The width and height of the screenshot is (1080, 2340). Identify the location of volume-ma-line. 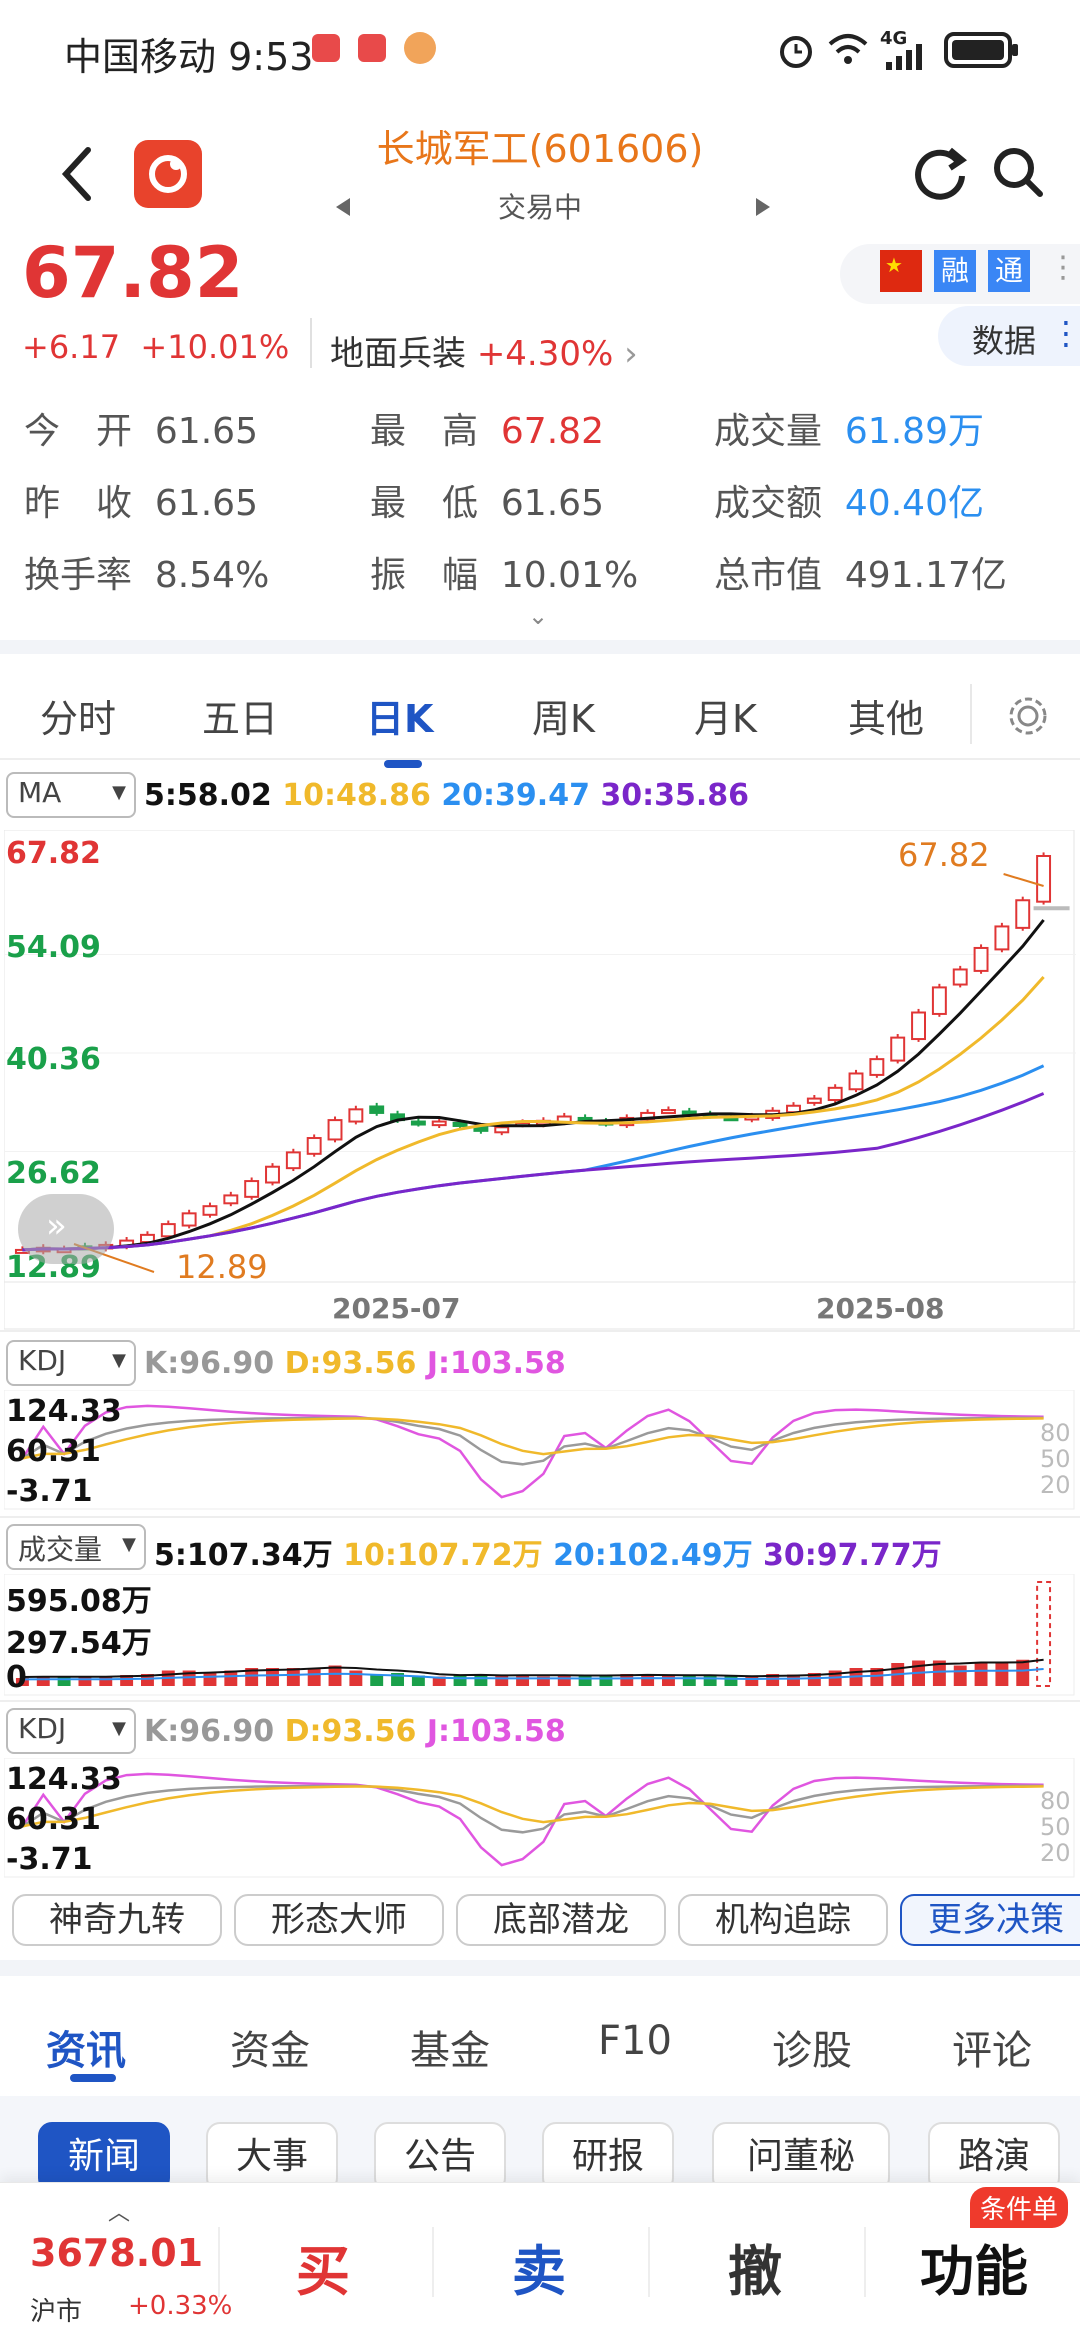
(533, 1674).